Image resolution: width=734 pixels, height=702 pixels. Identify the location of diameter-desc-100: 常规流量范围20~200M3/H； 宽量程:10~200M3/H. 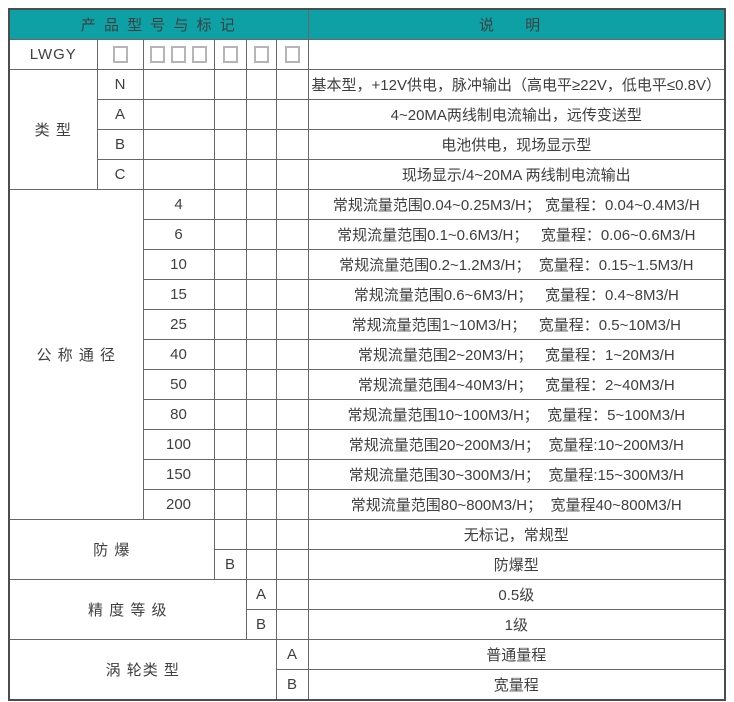
(516, 444).